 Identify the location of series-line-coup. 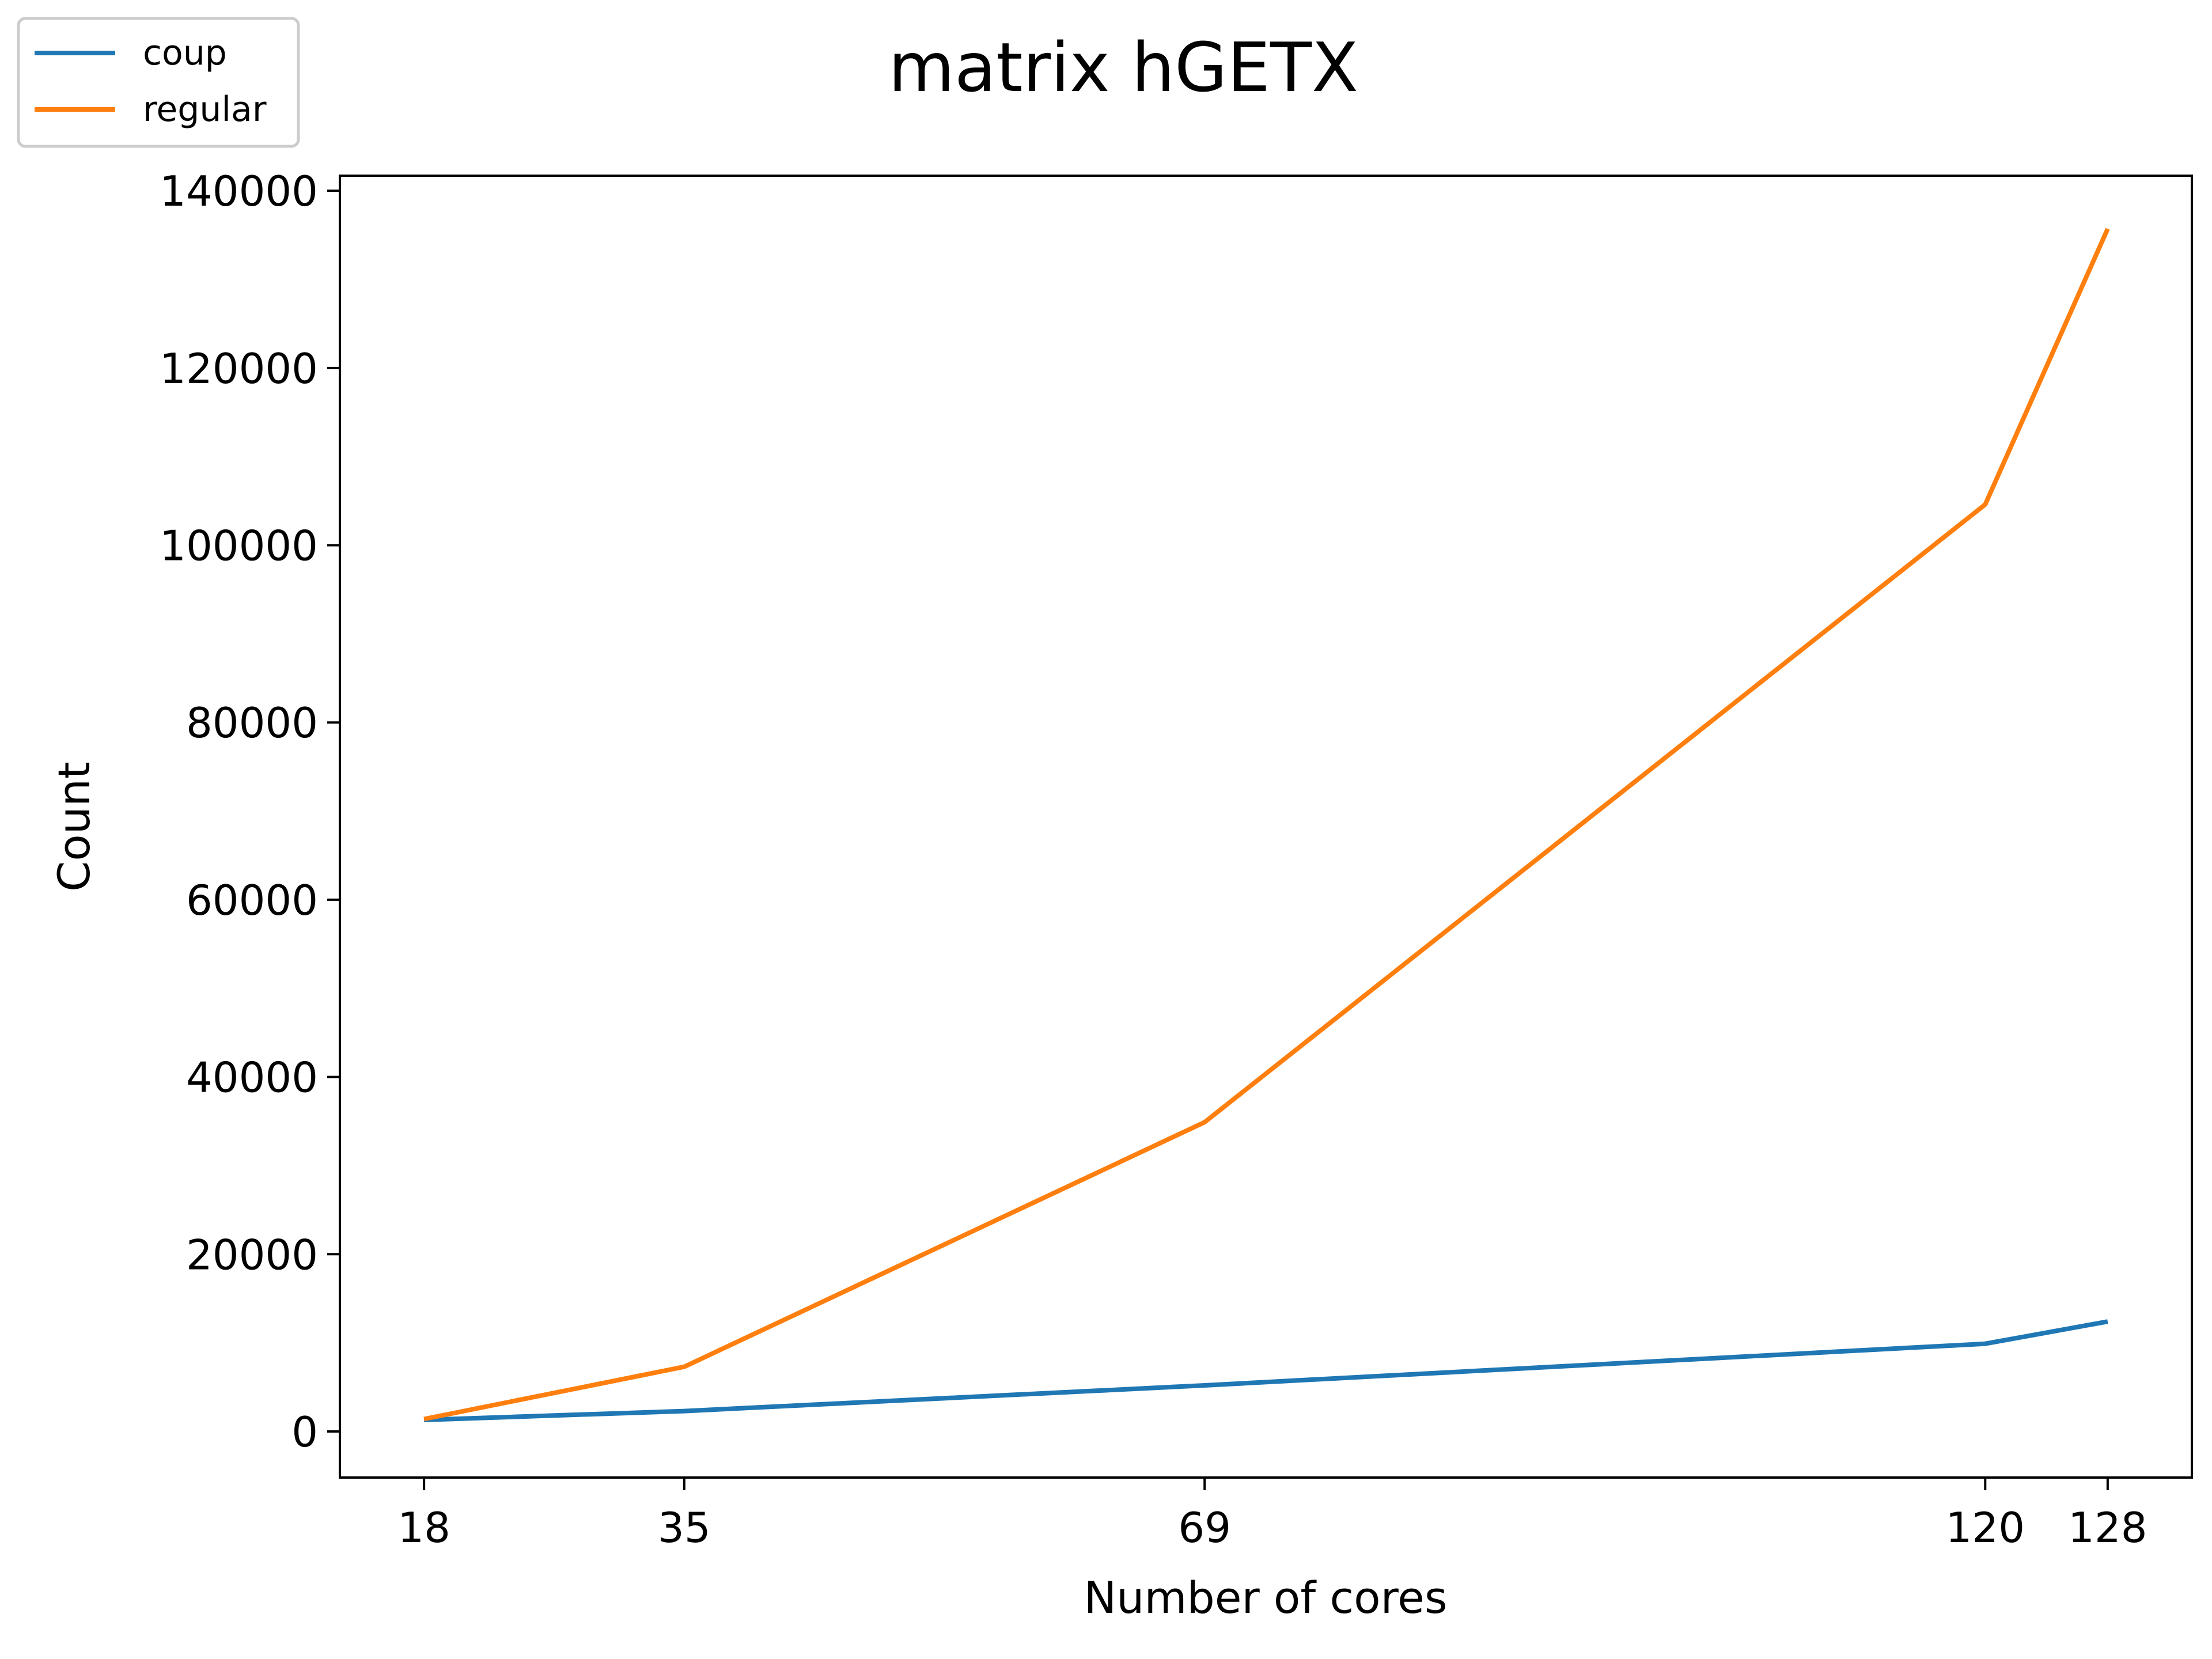
(1265, 1370).